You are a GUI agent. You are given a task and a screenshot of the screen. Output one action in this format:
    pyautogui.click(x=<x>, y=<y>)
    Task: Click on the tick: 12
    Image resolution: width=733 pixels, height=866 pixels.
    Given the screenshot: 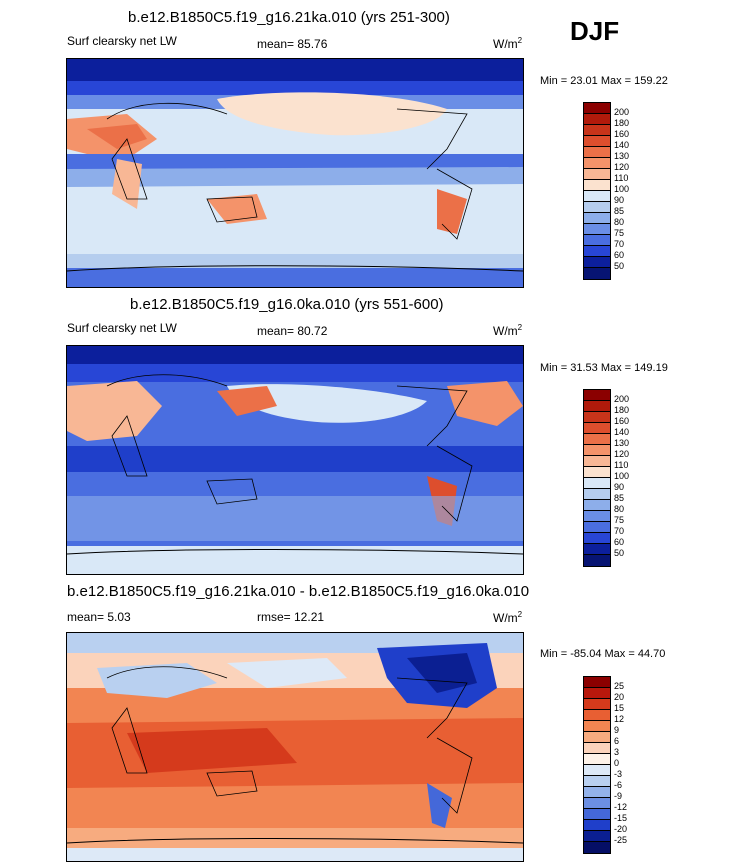 What is the action you would take?
    pyautogui.click(x=619, y=719)
    